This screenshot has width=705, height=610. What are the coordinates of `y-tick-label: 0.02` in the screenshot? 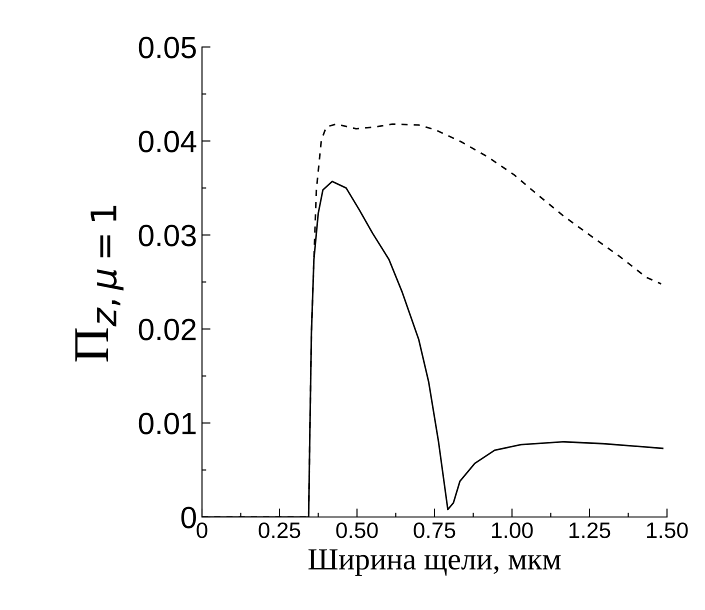 It's located at (167, 329).